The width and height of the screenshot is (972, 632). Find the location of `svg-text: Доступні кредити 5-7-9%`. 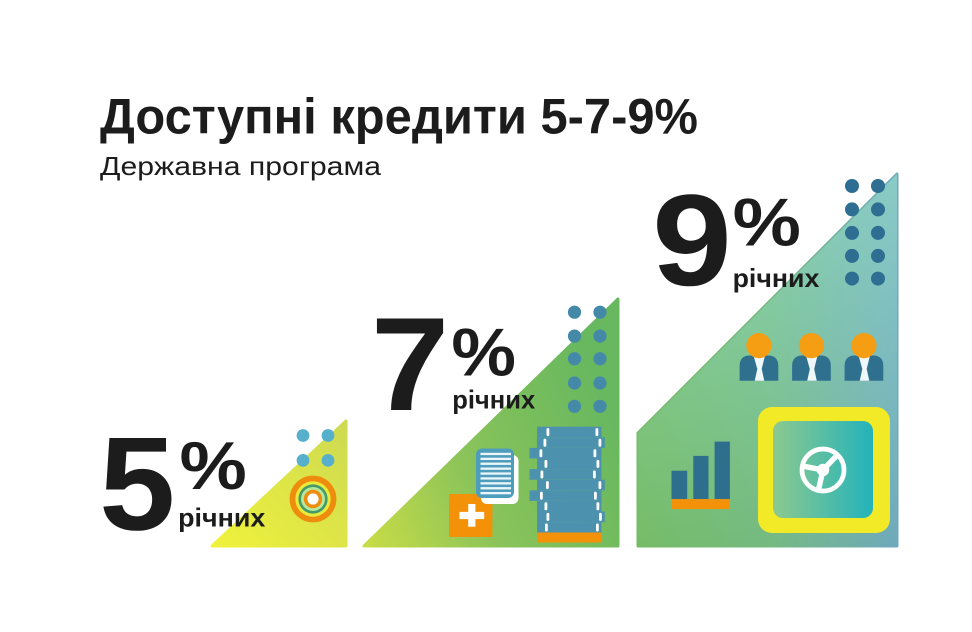

svg-text: Доступні кредити 5-7-9% is located at coordinates (399, 116).